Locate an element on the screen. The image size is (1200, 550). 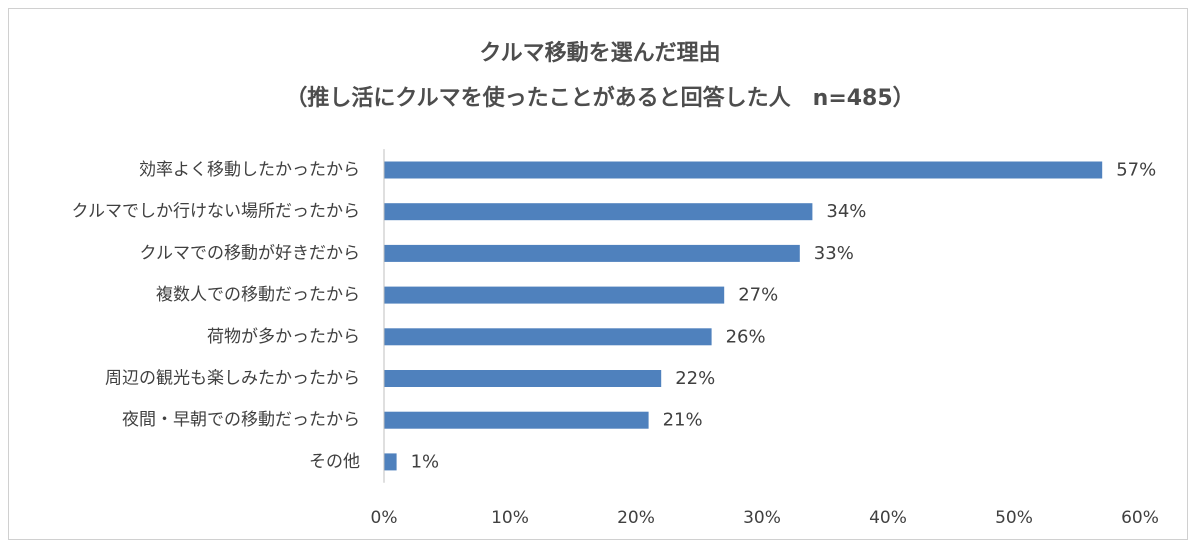
x-tick-label: 40% is located at coordinates (888, 518).